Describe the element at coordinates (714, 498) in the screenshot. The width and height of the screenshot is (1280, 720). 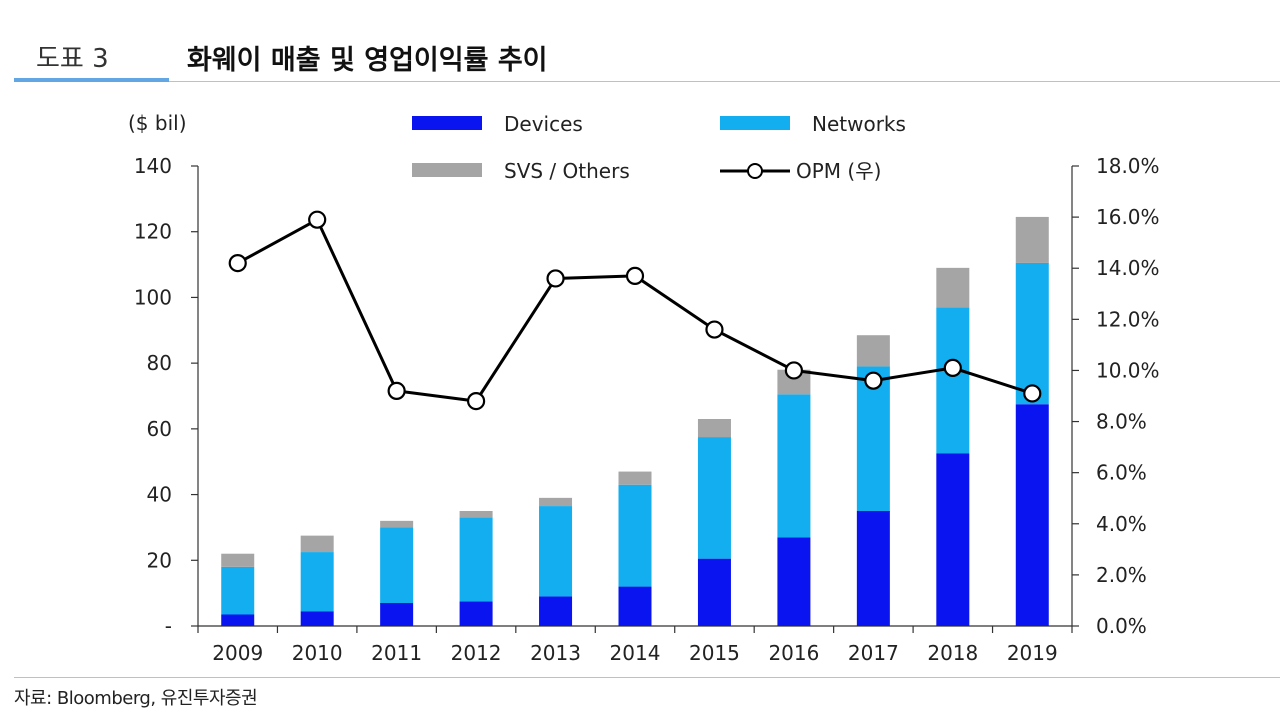
I see `bar-networks-2015` at that location.